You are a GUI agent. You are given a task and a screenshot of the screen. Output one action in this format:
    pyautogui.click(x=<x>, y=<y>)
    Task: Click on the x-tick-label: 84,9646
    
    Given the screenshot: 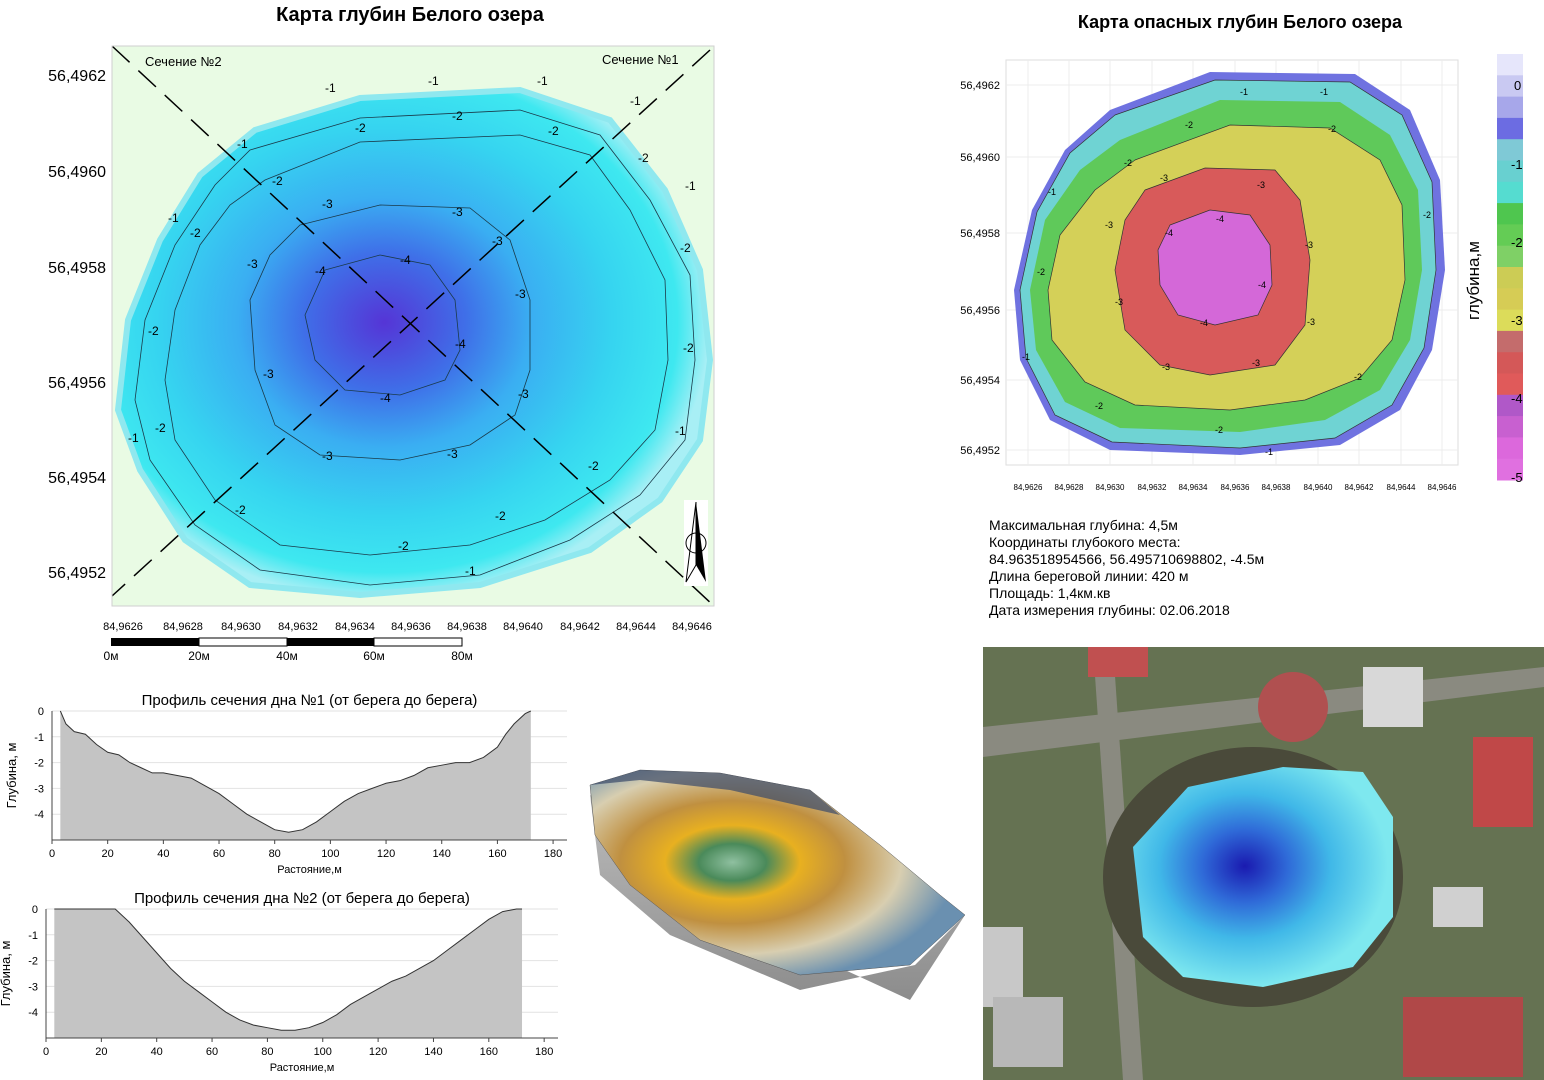 What is the action you would take?
    pyautogui.click(x=1442, y=487)
    